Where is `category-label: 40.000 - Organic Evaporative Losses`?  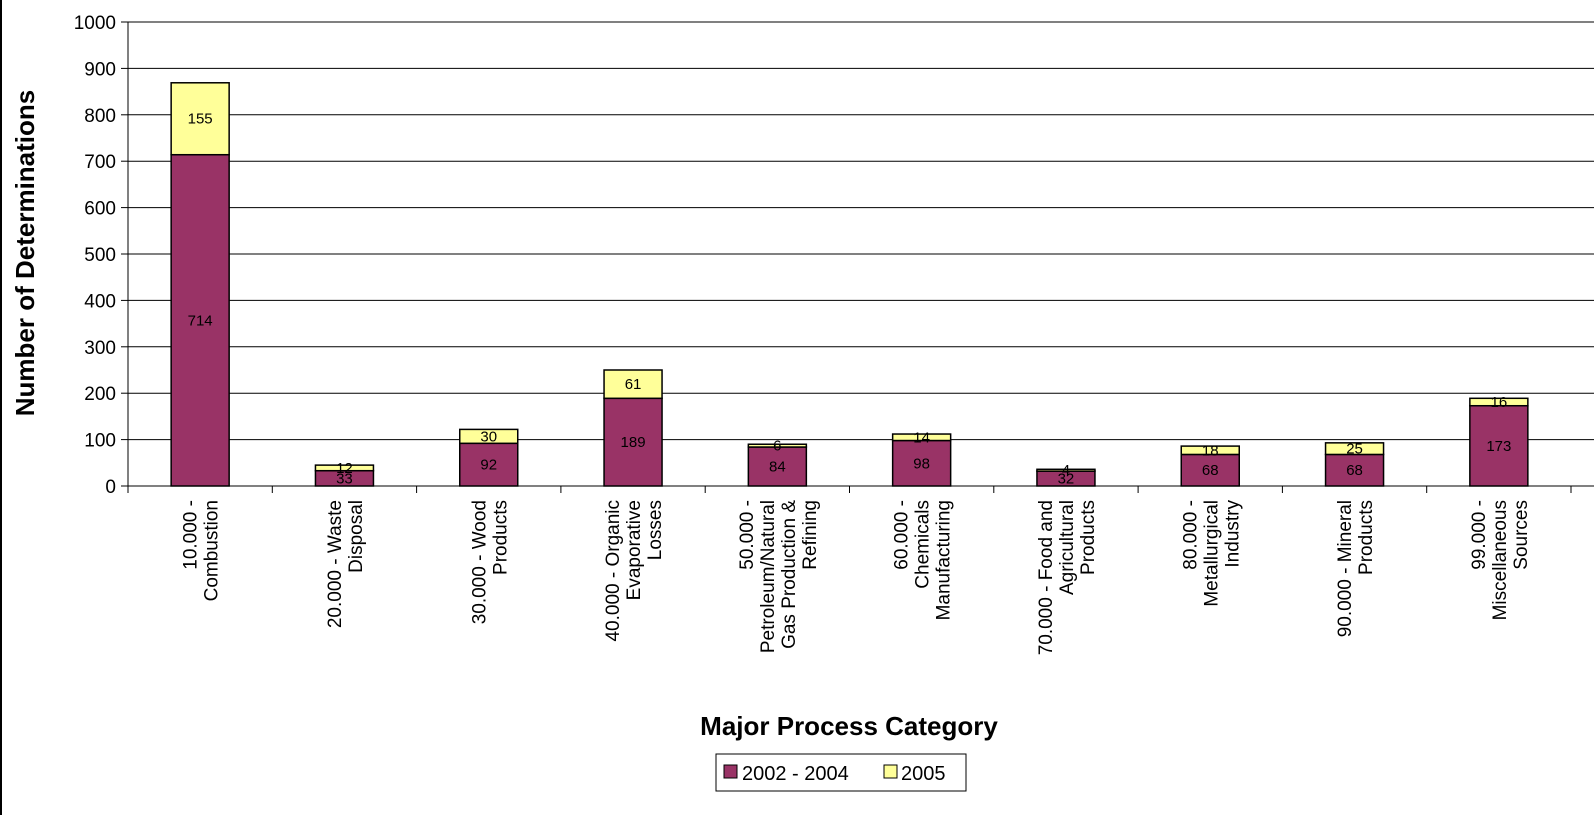
category-label: 40.000 - Organic Evaporative Losses is located at coordinates (634, 571).